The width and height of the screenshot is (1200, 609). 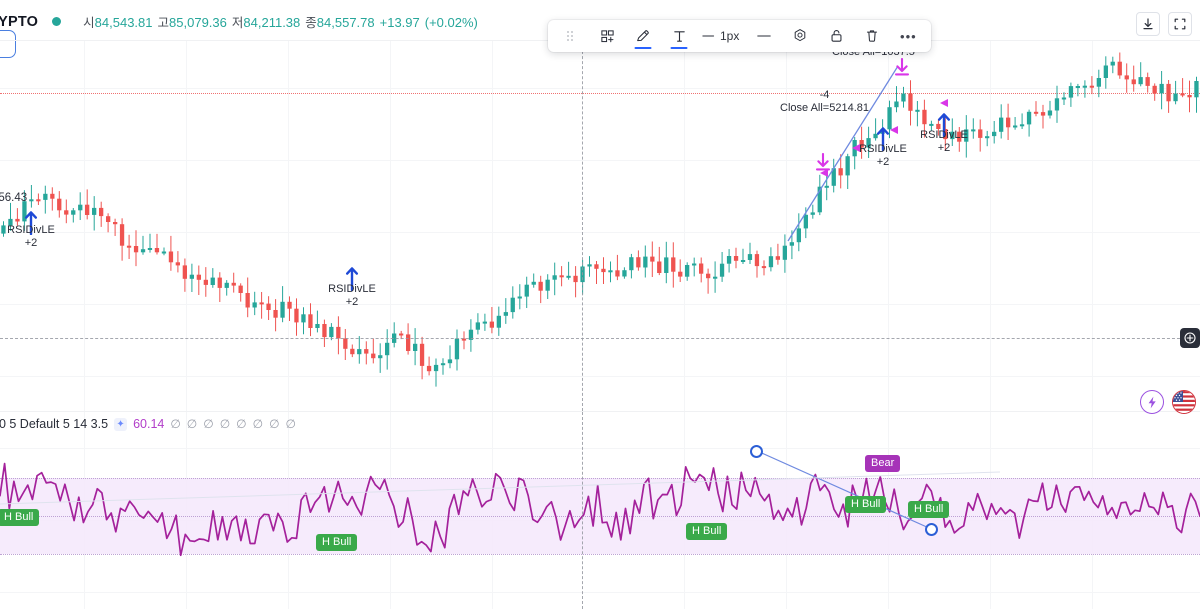 I want to click on text-tool, so click(x=679, y=36).